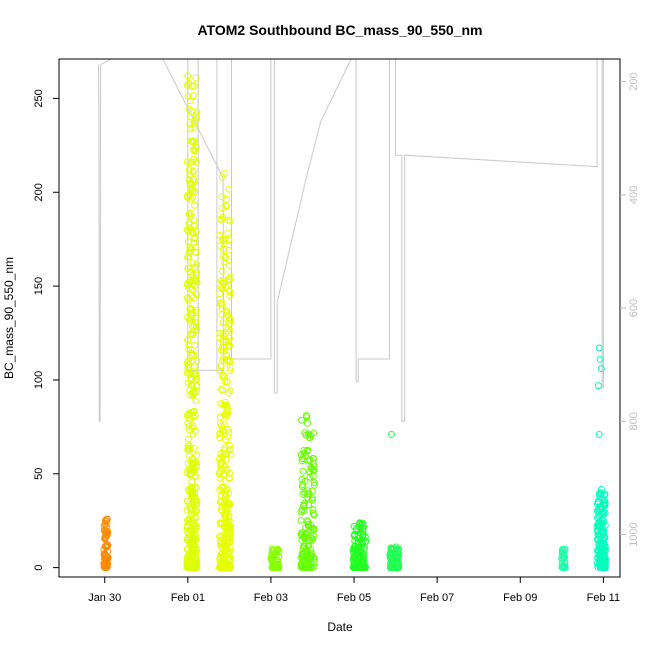 The height and width of the screenshot is (650, 650). What do you see at coordinates (9, 318) in the screenshot?
I see `y-axis-label: BC_mass_90_550_nm` at bounding box center [9, 318].